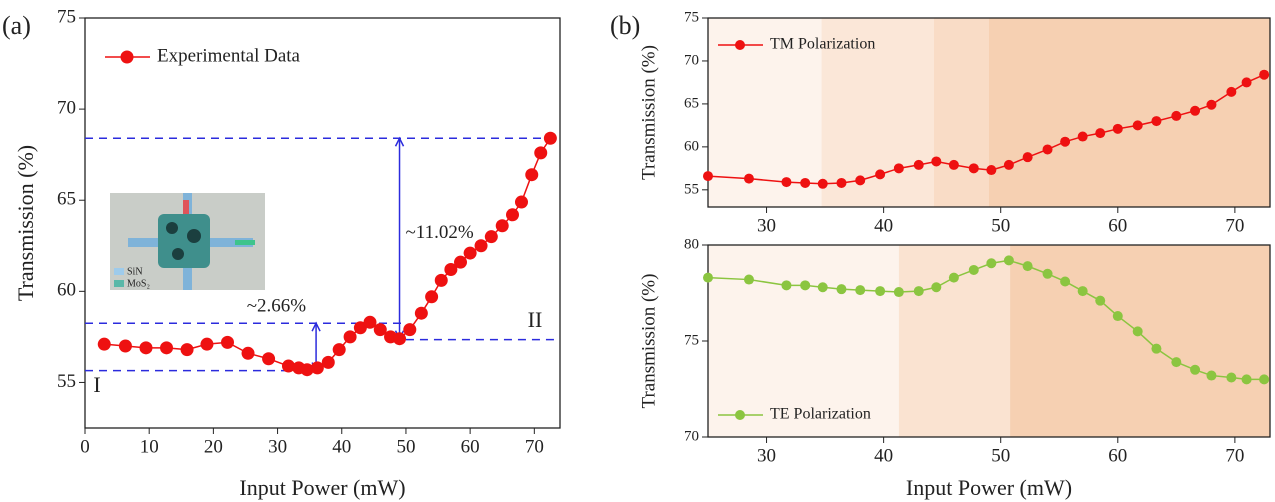  Describe the element at coordinates (184, 241) in the screenshot. I see `inset-mos2` at that location.